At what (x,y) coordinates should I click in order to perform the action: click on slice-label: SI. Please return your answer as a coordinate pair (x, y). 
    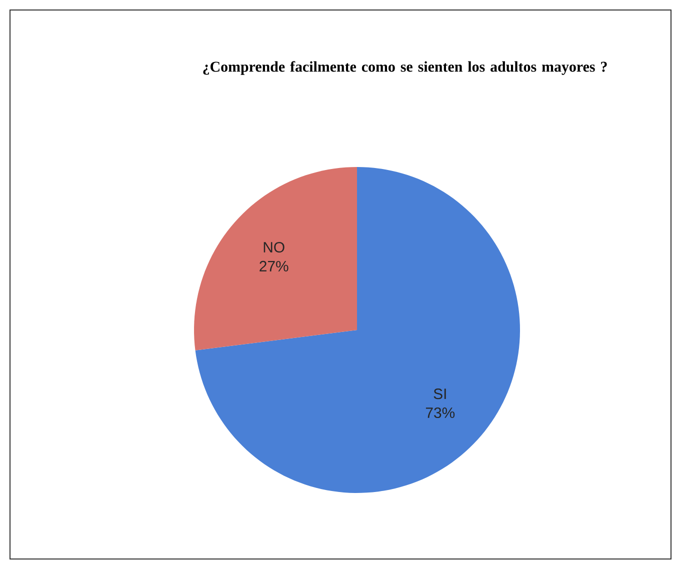
    Looking at the image, I should click on (440, 394).